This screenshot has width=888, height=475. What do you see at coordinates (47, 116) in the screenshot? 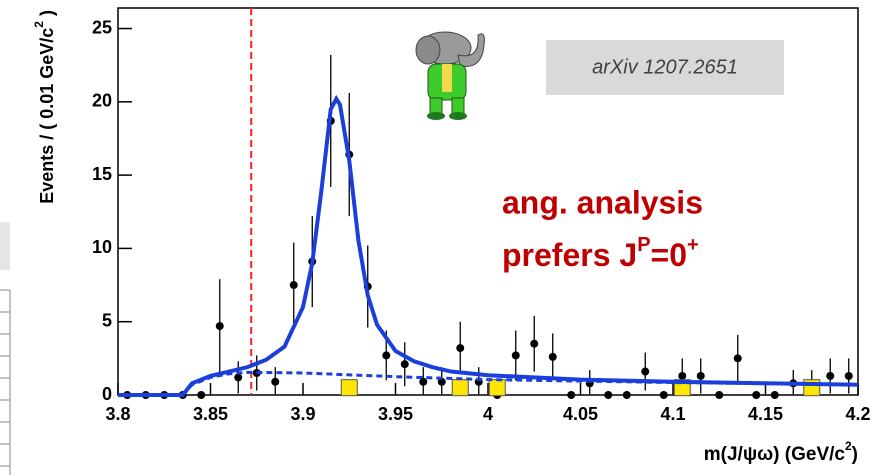
I see `y-label-text: Events / ( 0.01 GeV/c` at bounding box center [47, 116].